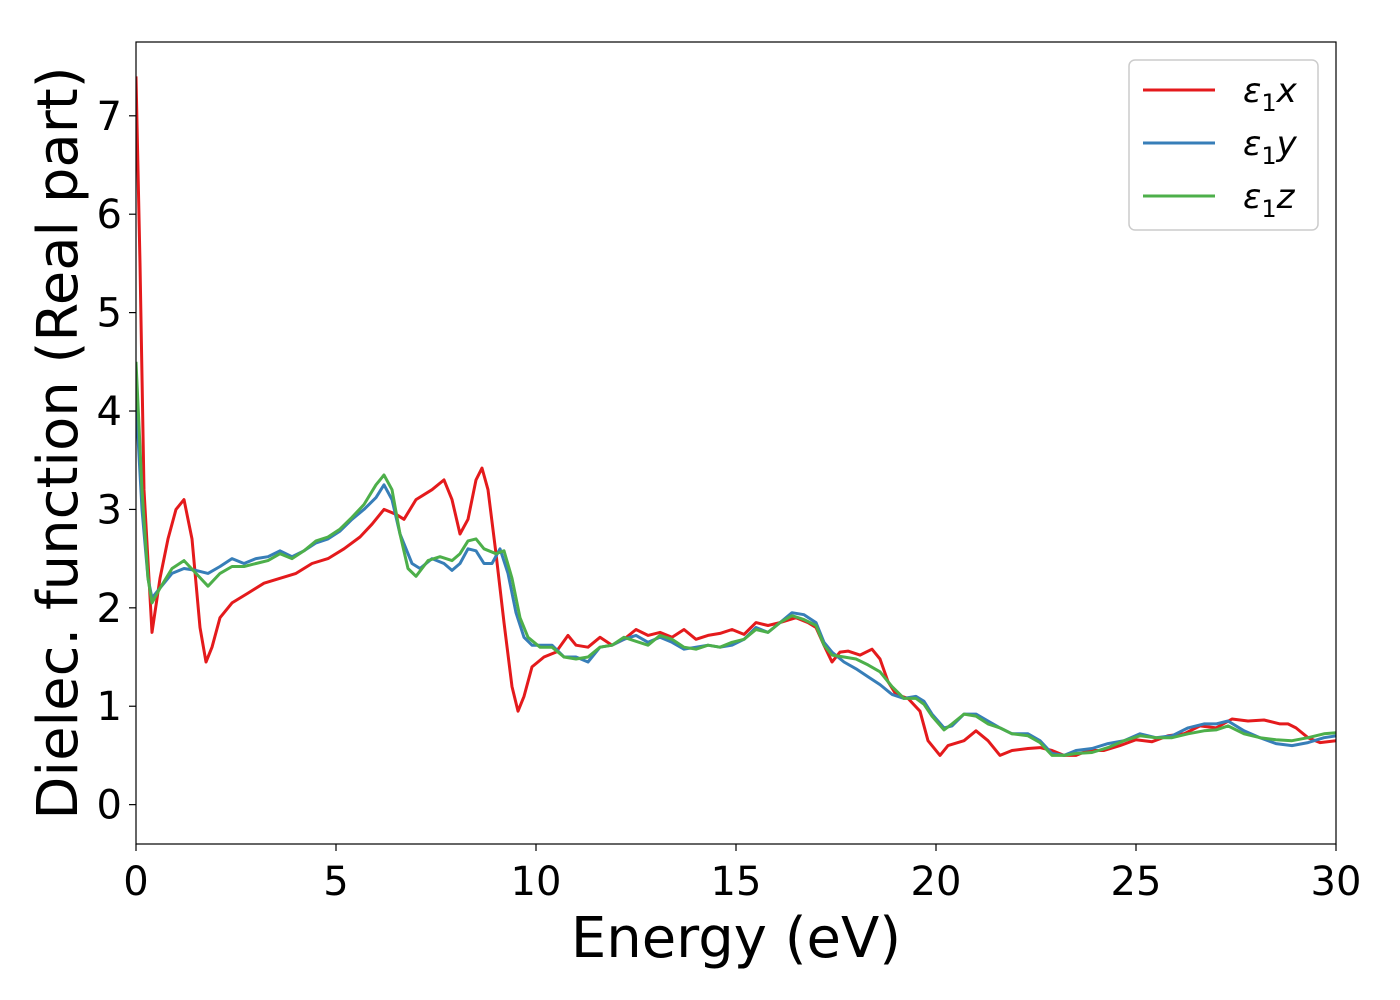  What do you see at coordinates (116, 461) in the screenshot?
I see `y-axis: 0 1 2 3 4 5 6 7` at bounding box center [116, 461].